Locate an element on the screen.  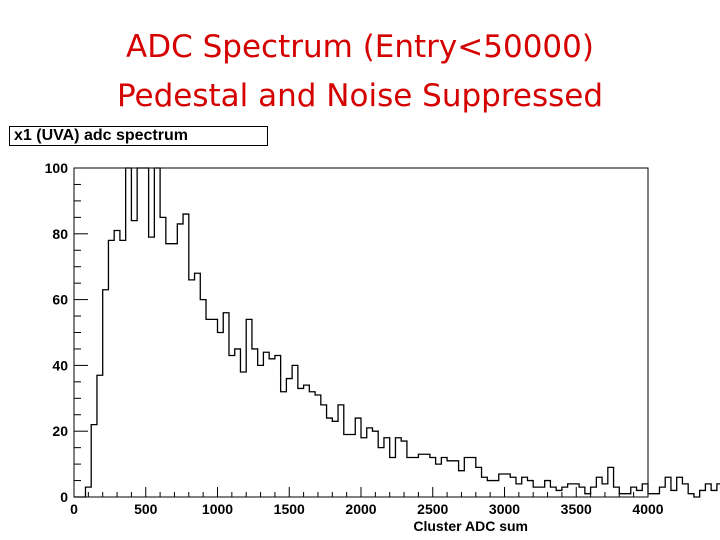
x-tick-label: 1500 is located at coordinates (289, 509).